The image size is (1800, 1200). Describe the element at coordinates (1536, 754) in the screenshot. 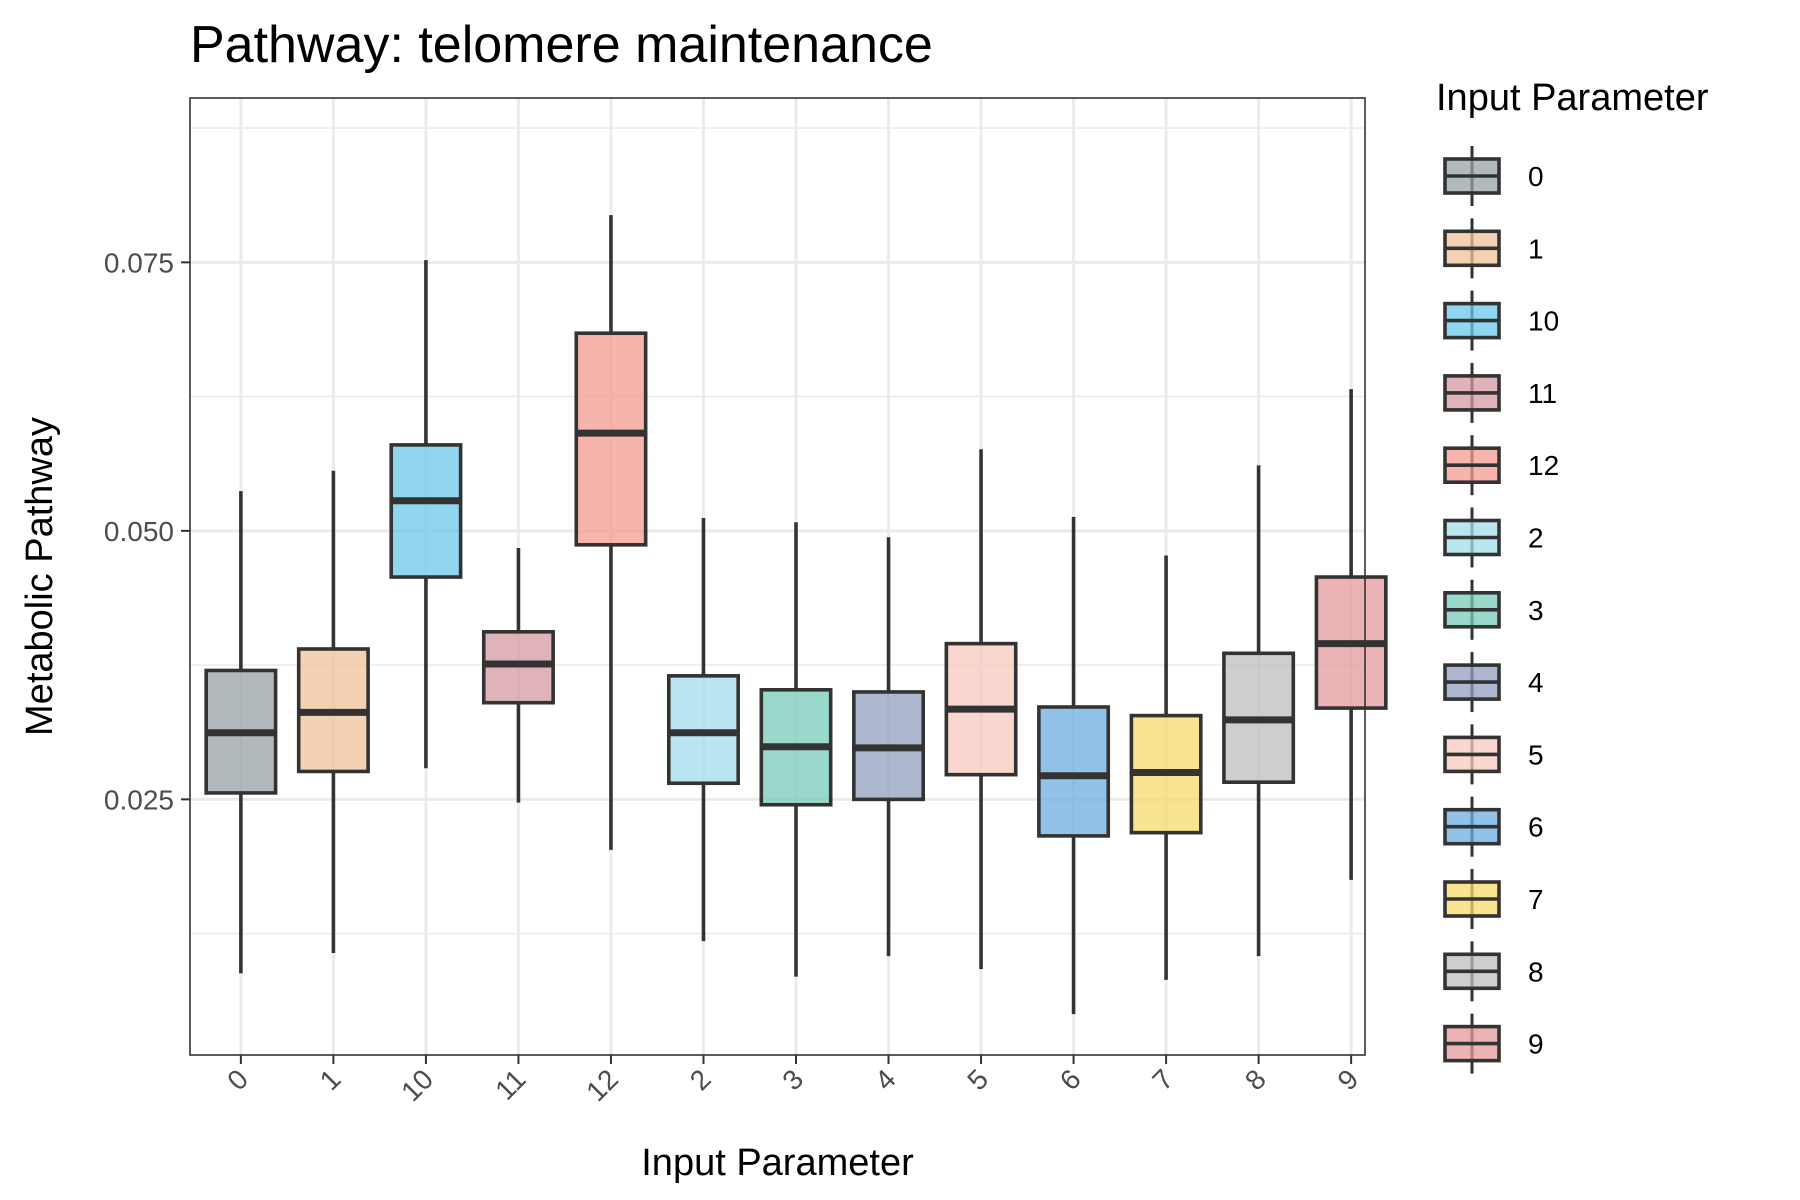

I see `legend-label: 5` at that location.